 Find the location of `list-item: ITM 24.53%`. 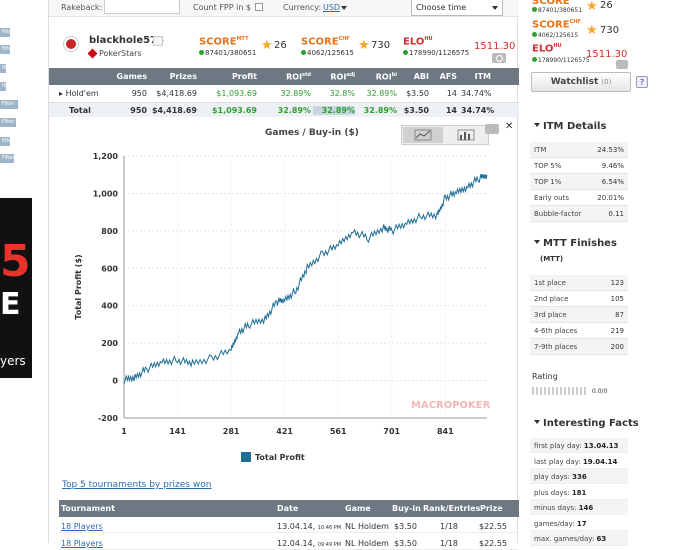

list-item: ITM 24.53% is located at coordinates (579, 150).